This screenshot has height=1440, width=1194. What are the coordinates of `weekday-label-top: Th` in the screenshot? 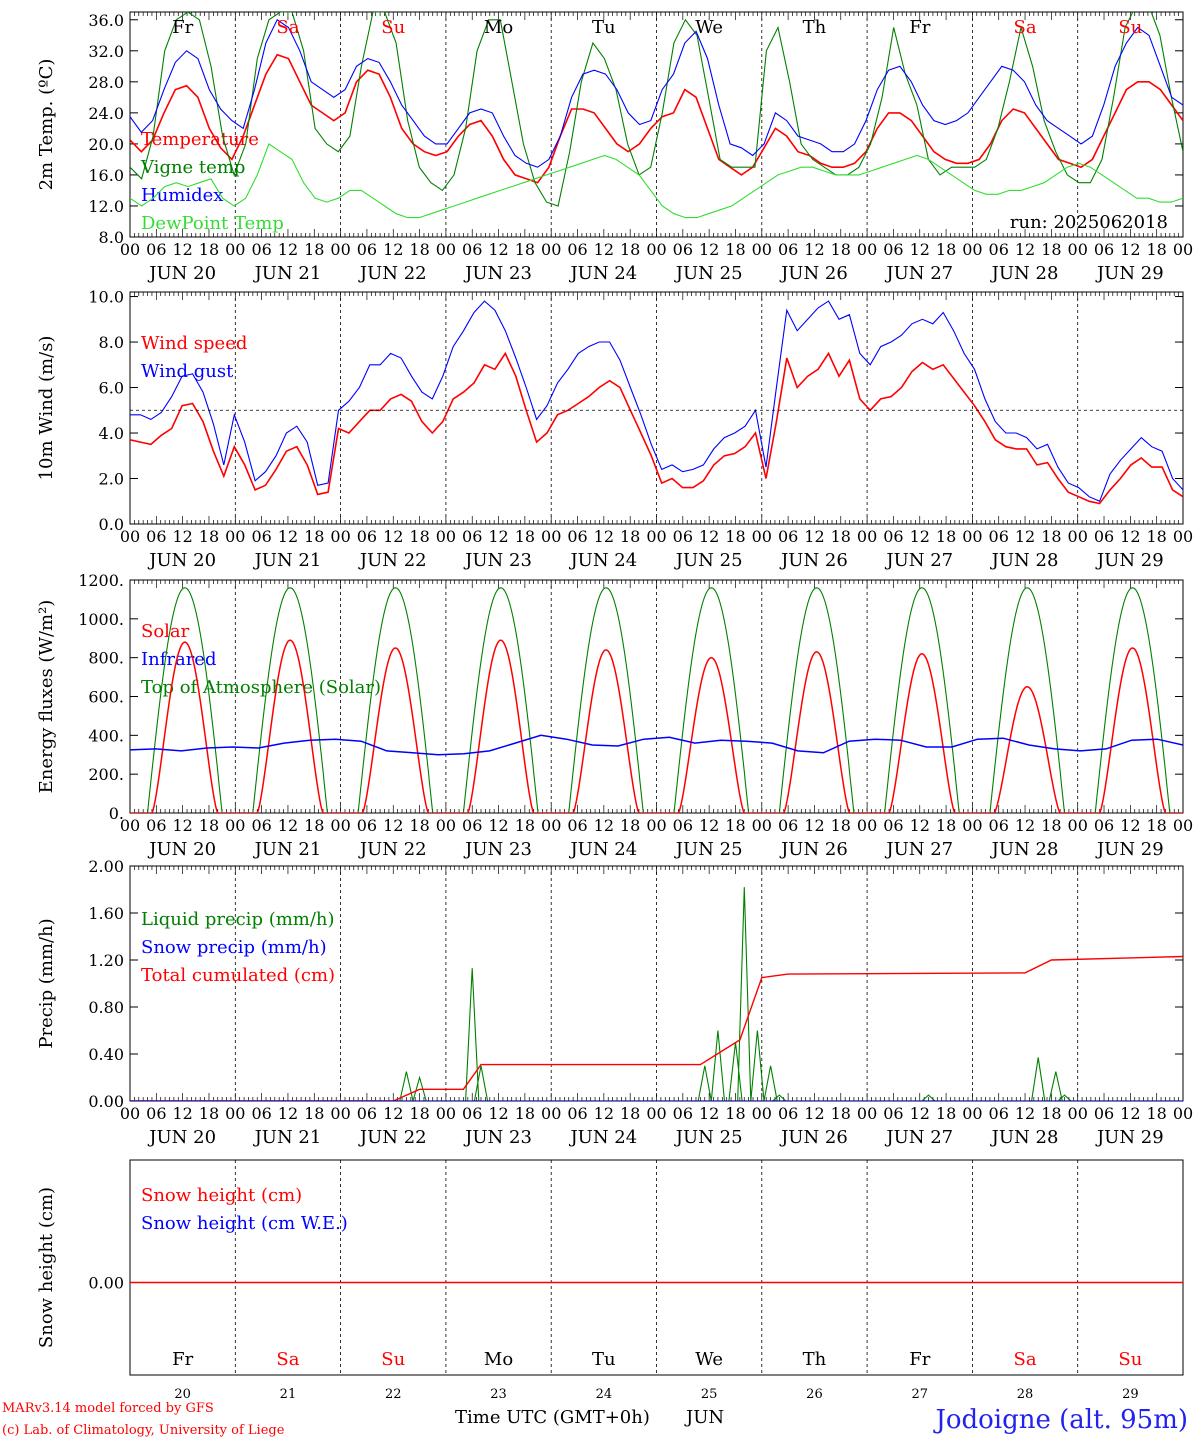 It's located at (815, 27).